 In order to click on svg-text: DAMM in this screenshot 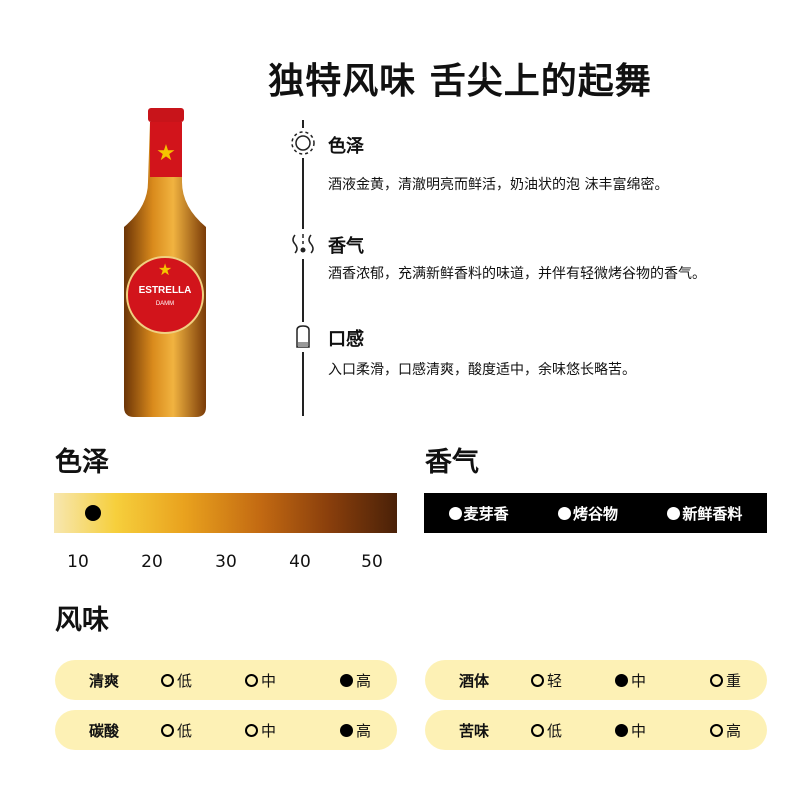, I will do `click(165, 304)`.